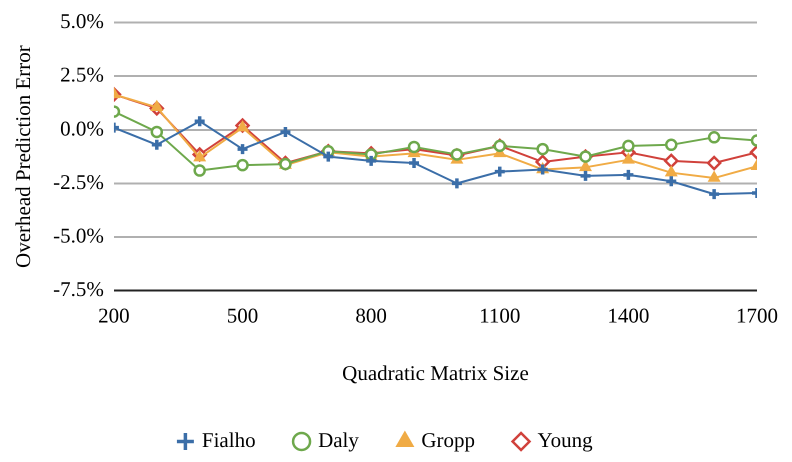  I want to click on y-tick-label: -7.5%, so click(78, 289).